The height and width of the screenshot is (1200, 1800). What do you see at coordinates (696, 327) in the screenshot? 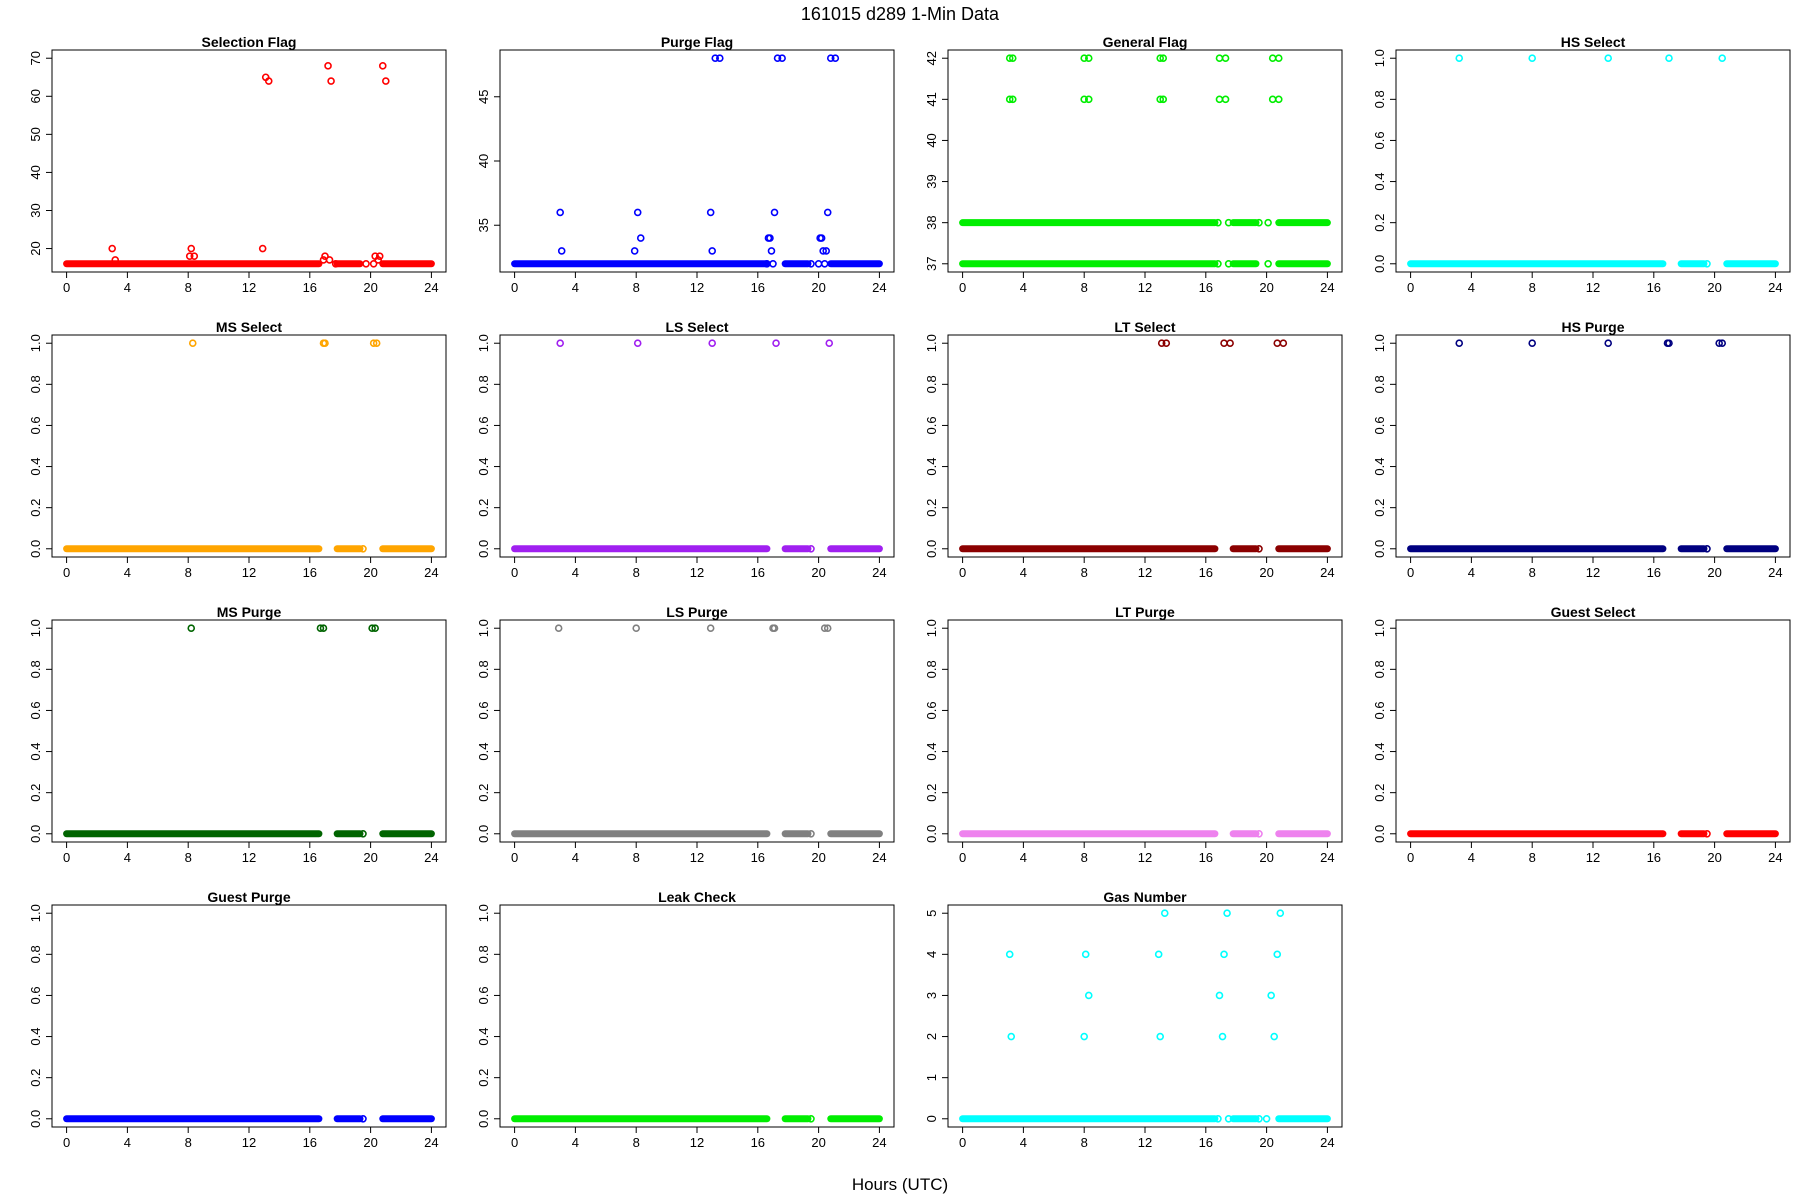
I see `panel-title: LS Select` at bounding box center [696, 327].